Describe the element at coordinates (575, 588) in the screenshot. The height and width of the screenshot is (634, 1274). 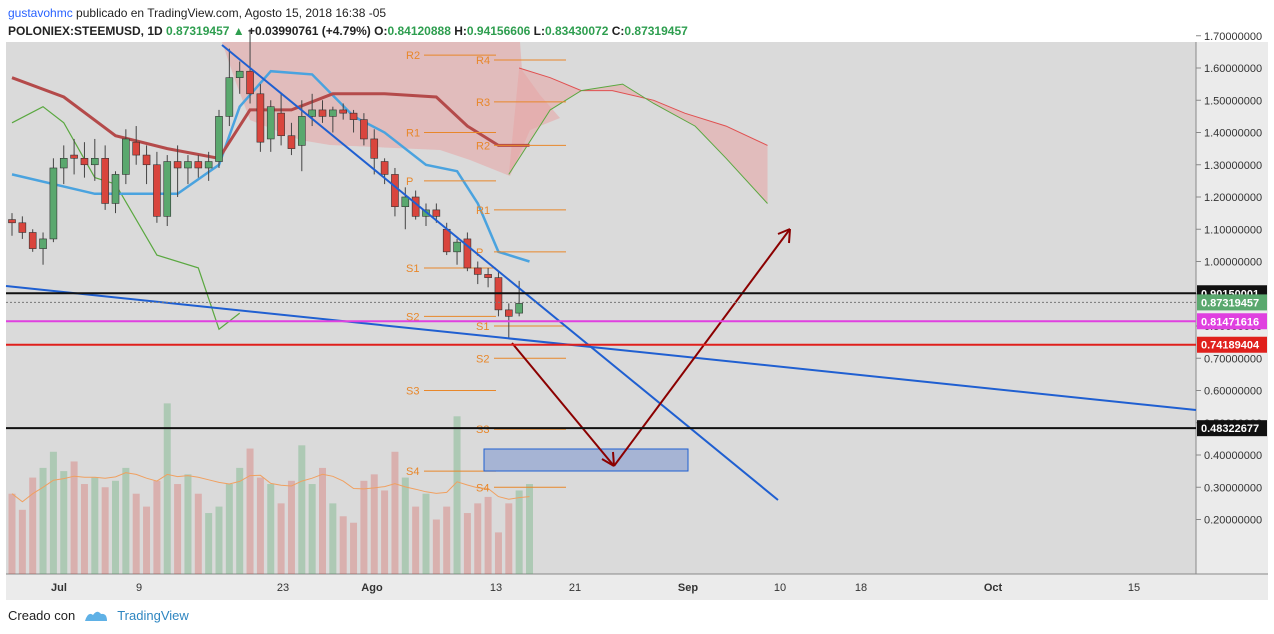
I see `x-tick-label: 21` at that location.